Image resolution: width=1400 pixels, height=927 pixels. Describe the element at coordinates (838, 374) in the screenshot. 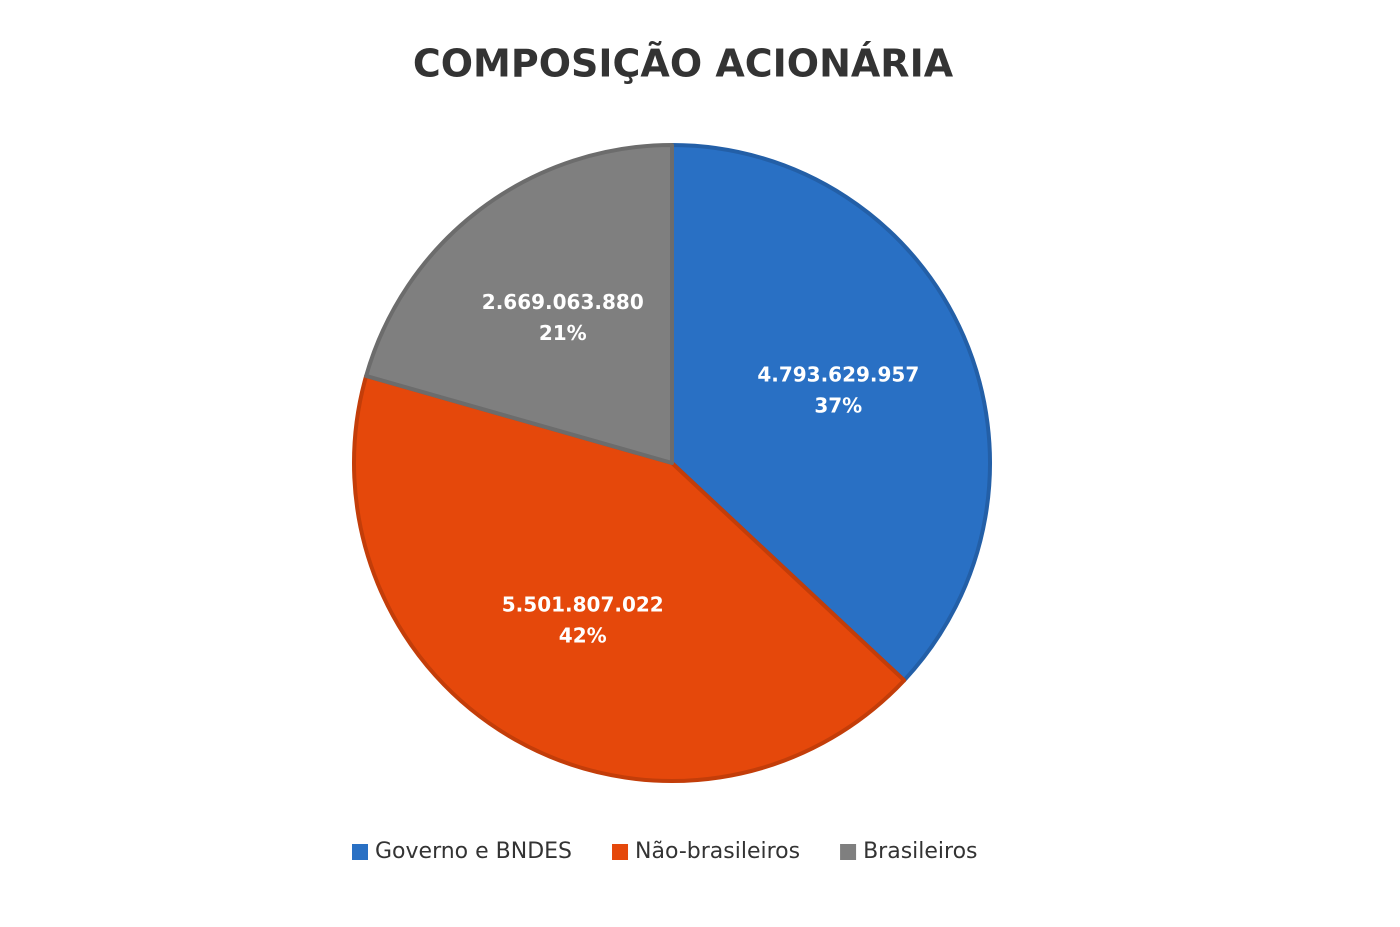

I see `data-label: 4.793.629.957` at that location.